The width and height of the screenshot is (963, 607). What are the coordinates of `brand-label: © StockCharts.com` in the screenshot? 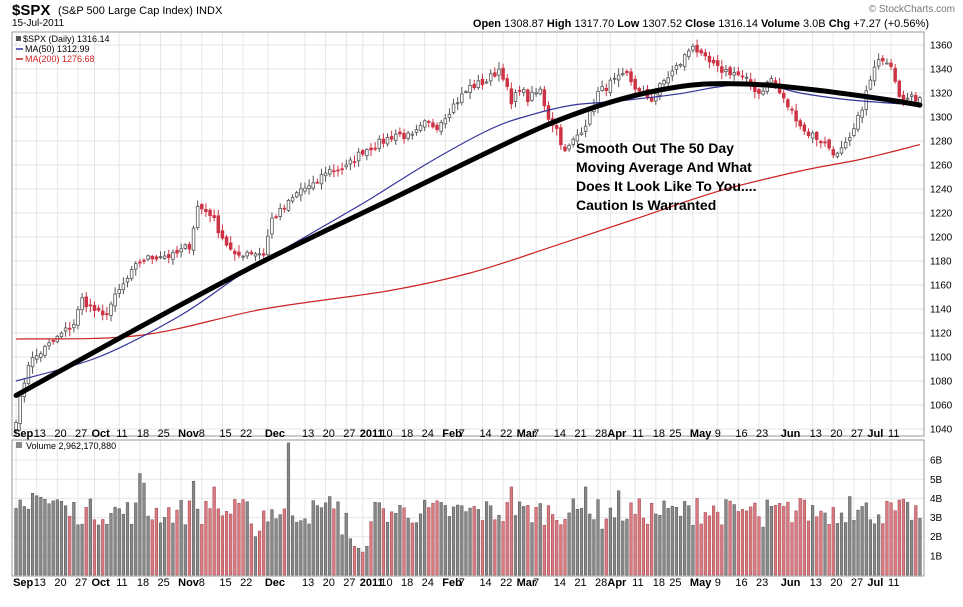 It's located at (911, 9).